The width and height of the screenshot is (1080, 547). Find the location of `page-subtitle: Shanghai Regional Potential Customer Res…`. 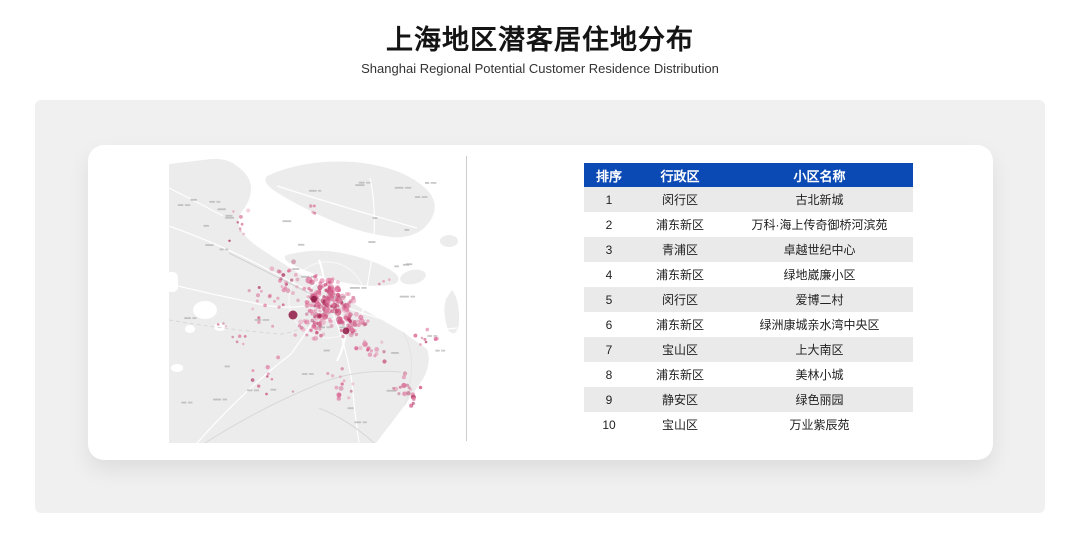

page-subtitle: Shanghai Regional Potential Customer Res… is located at coordinates (540, 68).